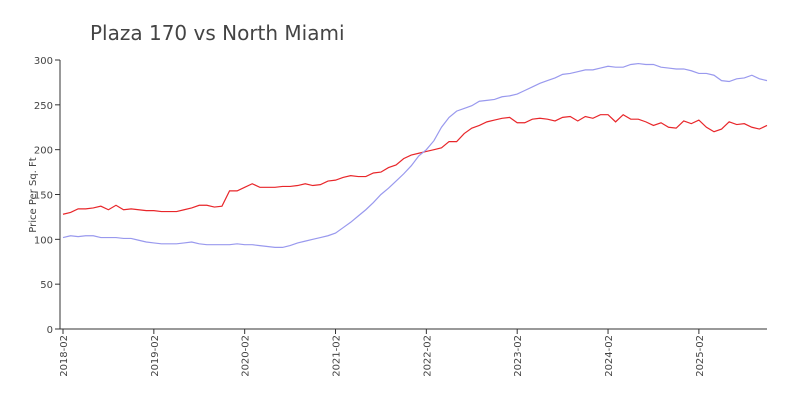  I want to click on x-tick-label: 2025-02, so click(700, 356).